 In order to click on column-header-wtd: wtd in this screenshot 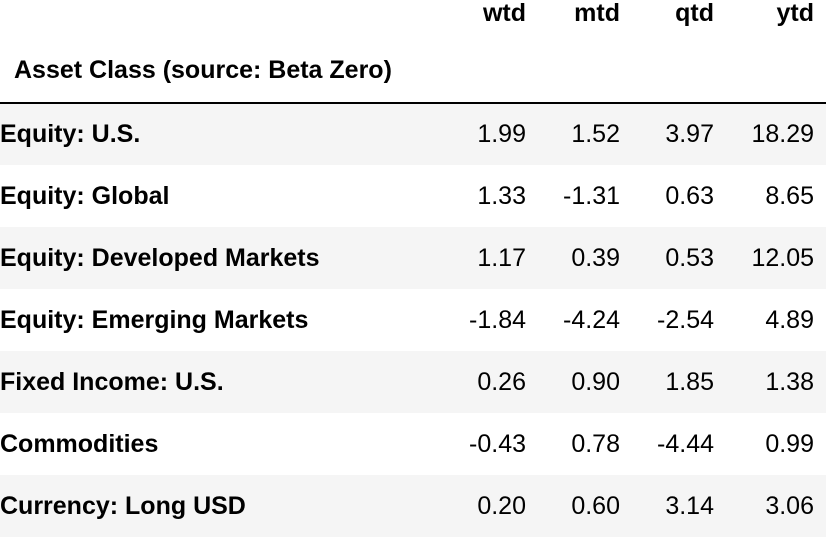, I will do `click(504, 13)`.